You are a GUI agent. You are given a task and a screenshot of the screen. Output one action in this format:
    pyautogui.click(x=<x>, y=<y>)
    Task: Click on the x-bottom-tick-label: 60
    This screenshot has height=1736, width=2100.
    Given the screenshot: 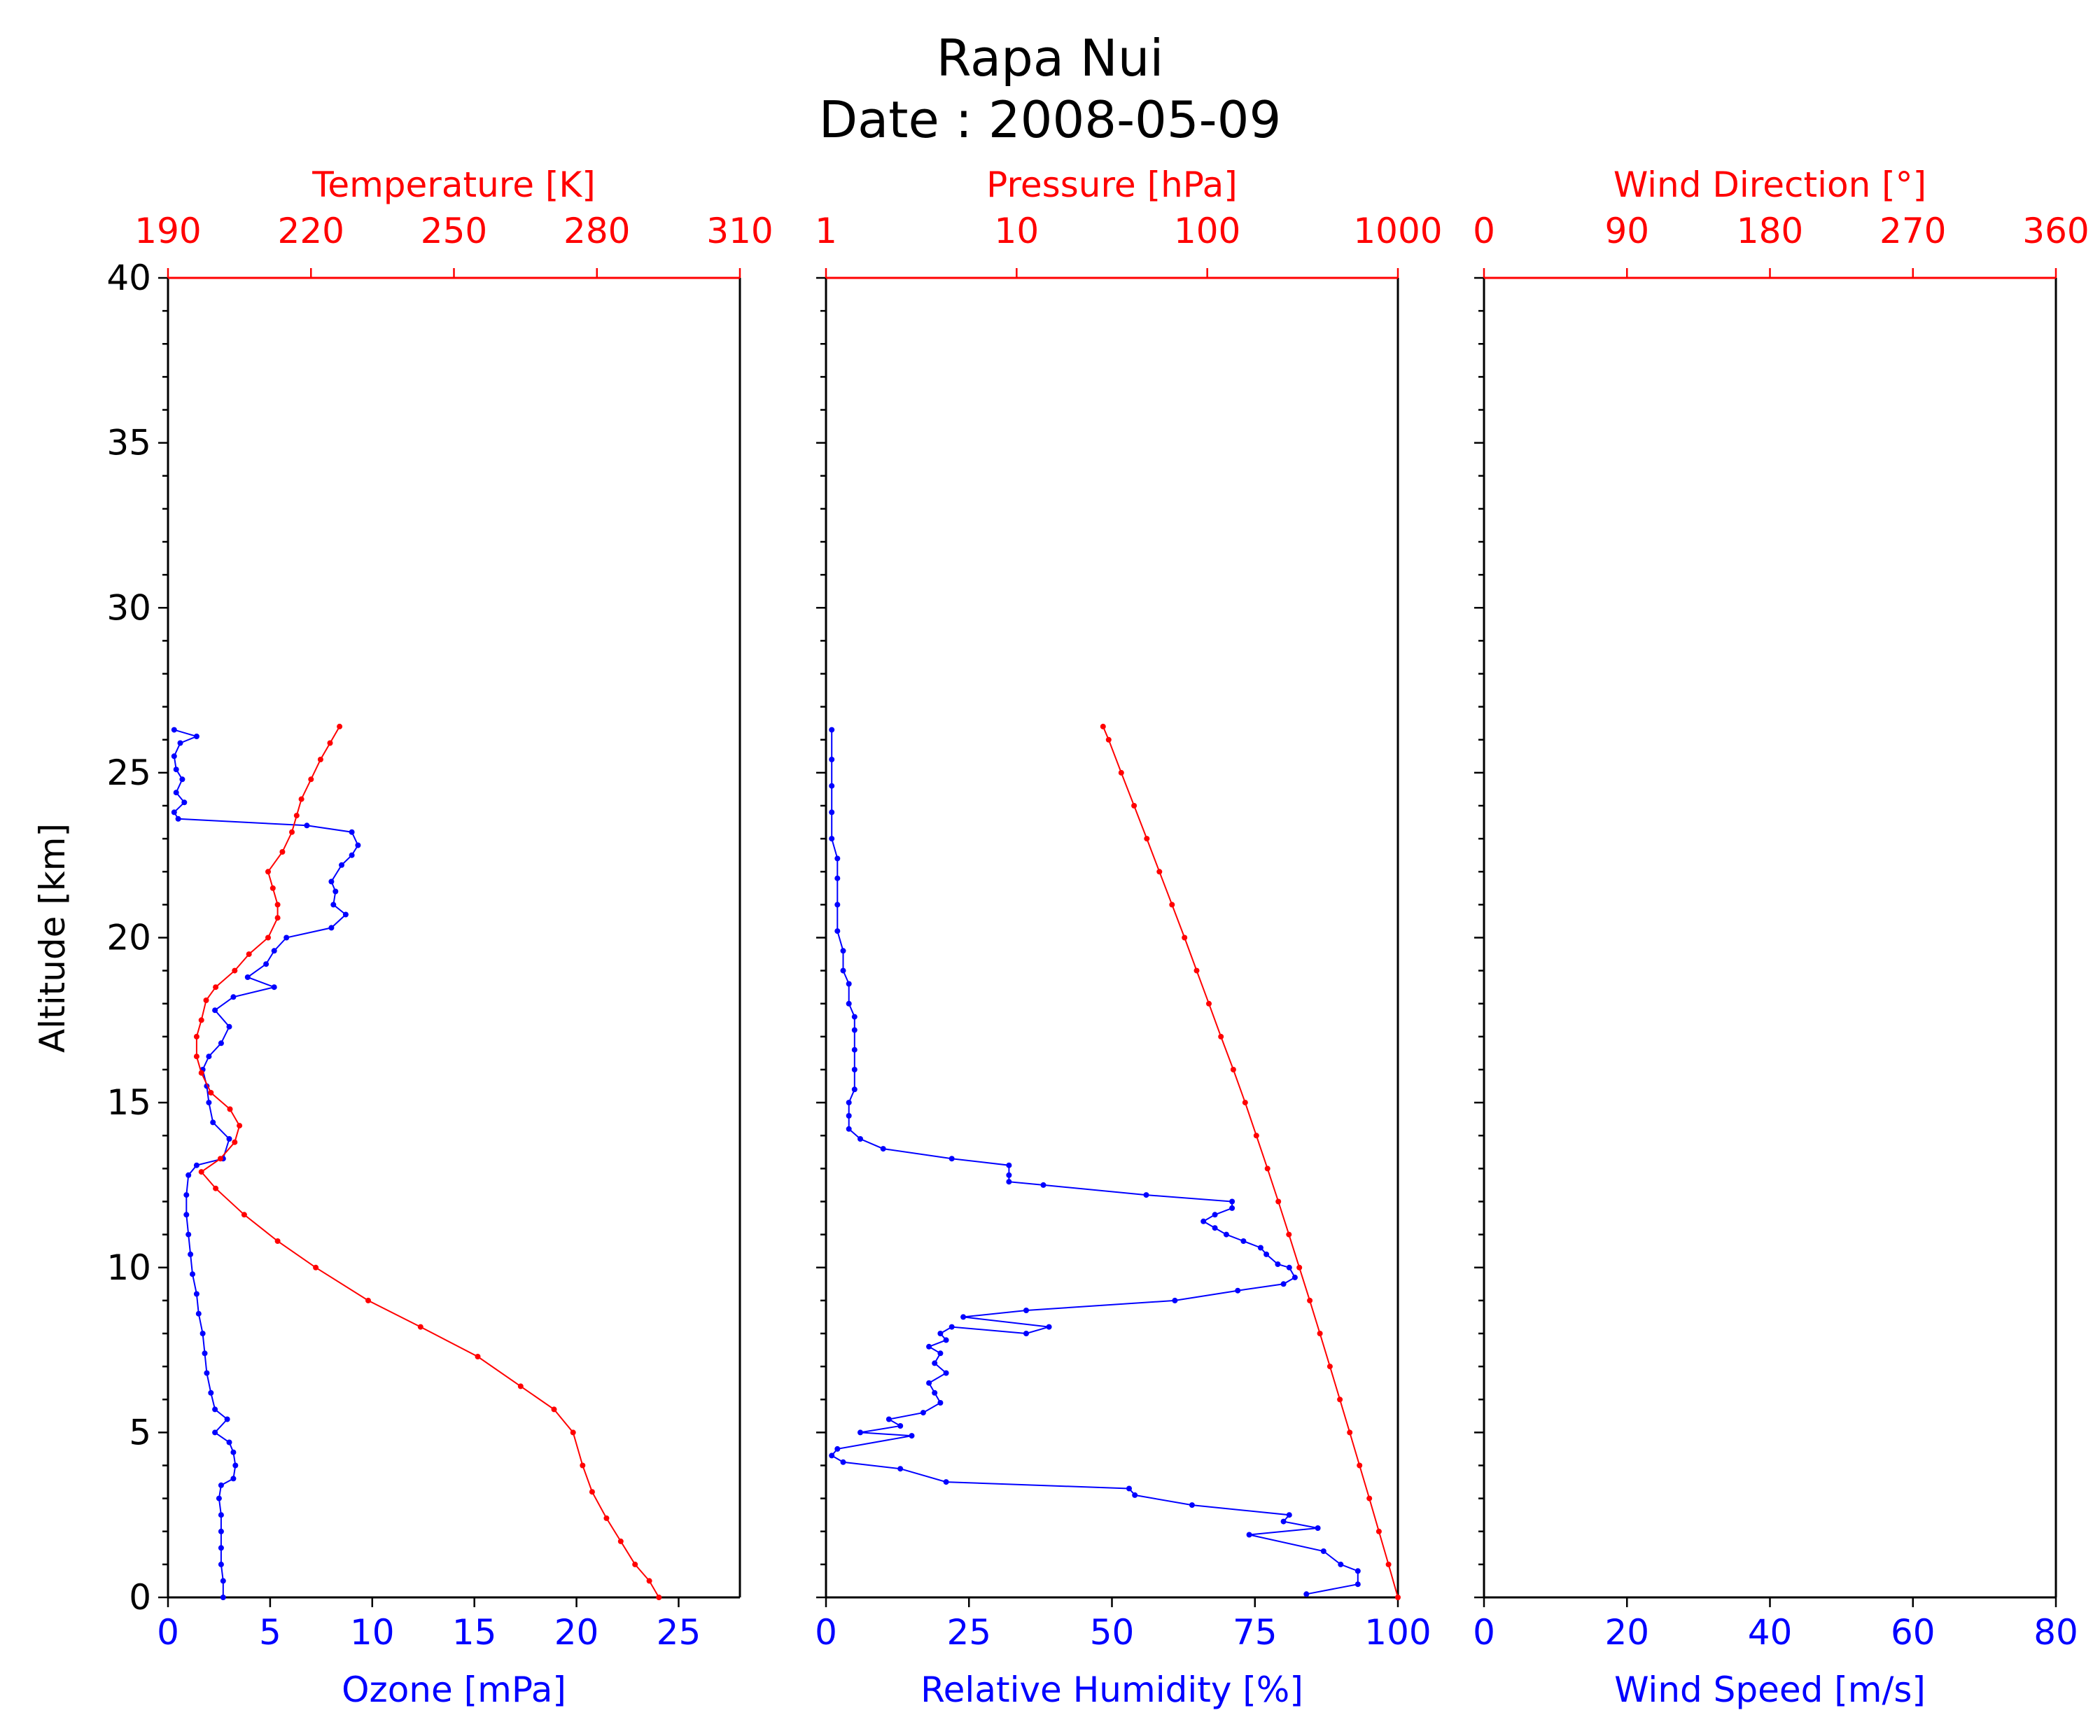 What is the action you would take?
    pyautogui.click(x=1913, y=1632)
    